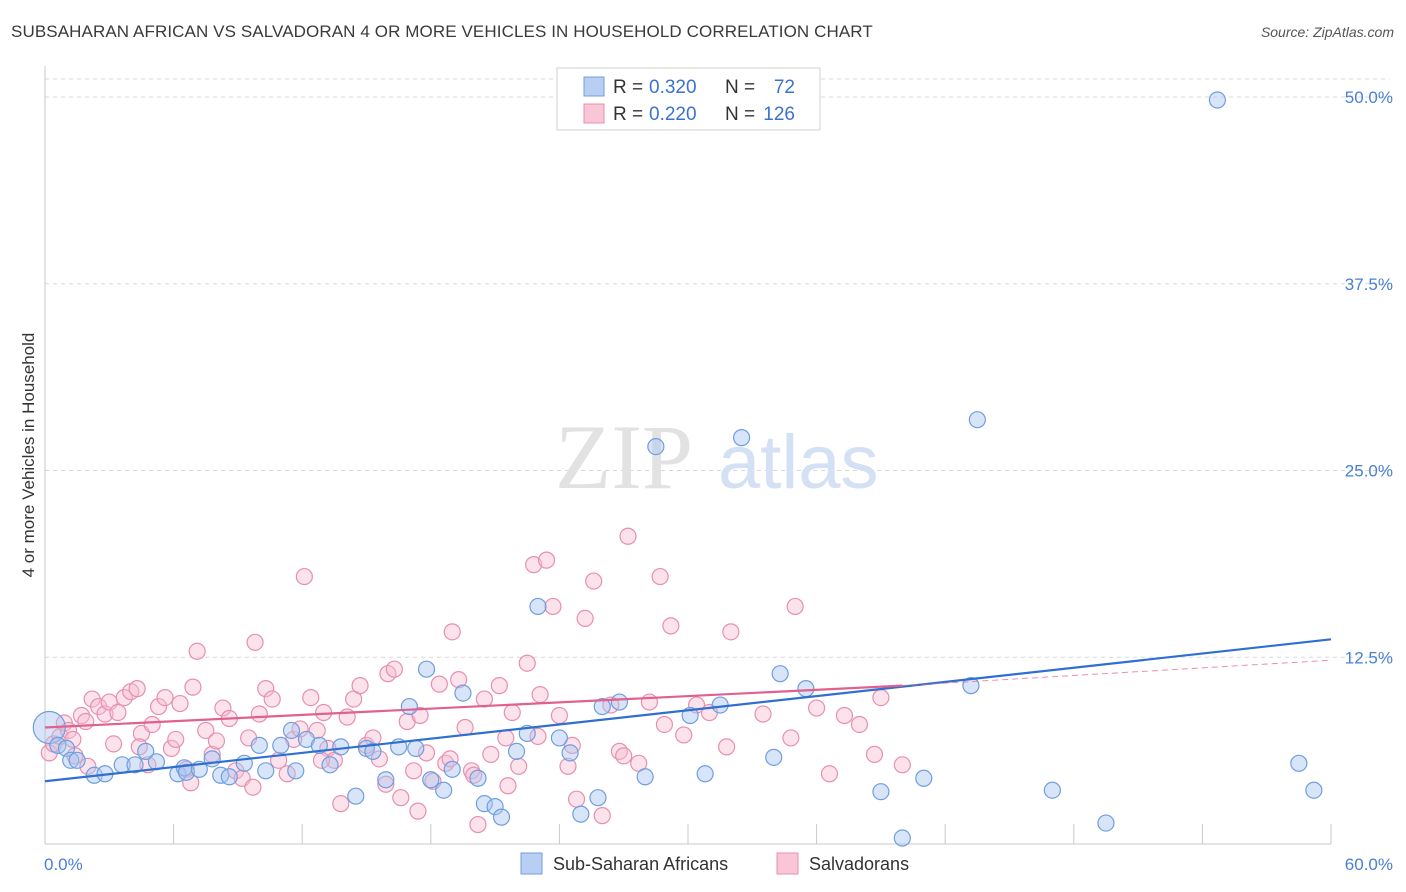  Describe the element at coordinates (717, 457) in the screenshot. I see `watermark: ZIP atlas` at that location.